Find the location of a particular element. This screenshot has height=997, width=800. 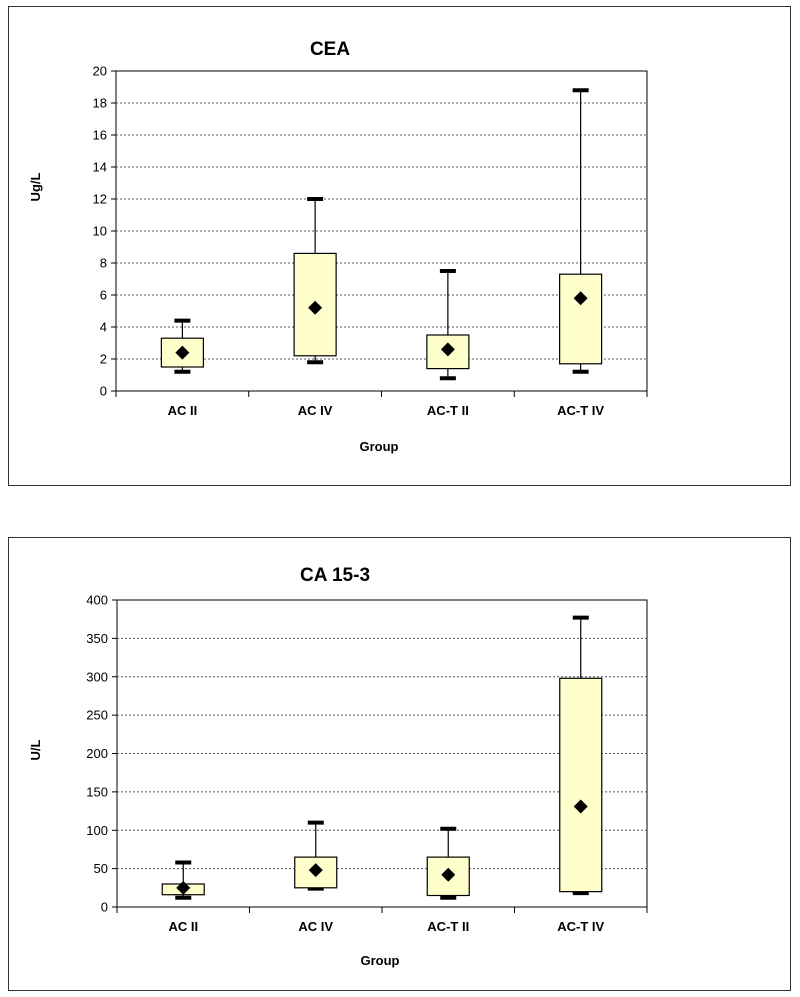

y-tick-label: 50 is located at coordinates (101, 868).